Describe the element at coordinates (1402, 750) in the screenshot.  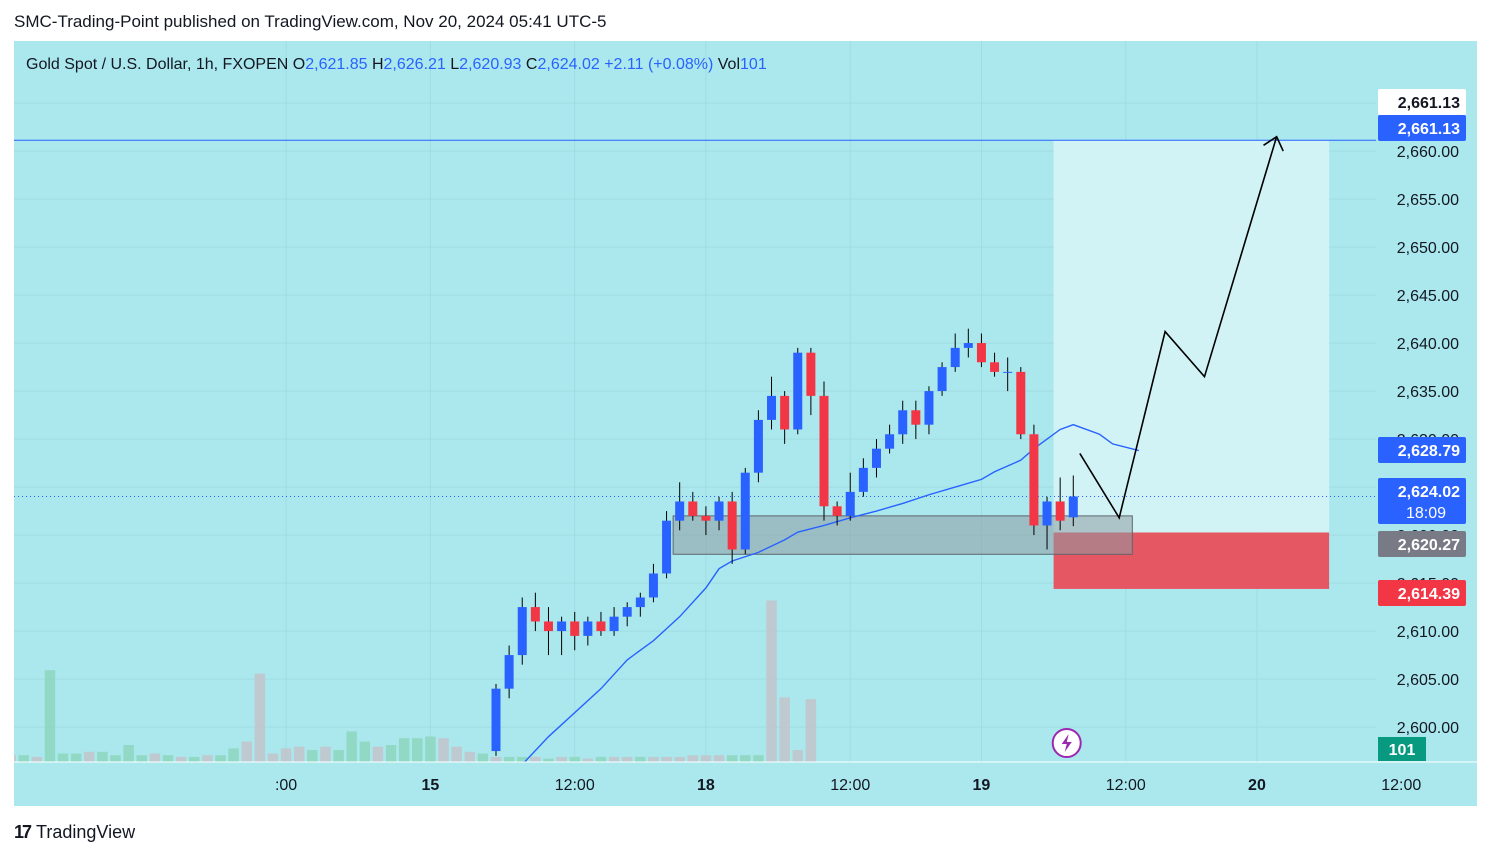
I see `volume-badge-label: 101` at that location.